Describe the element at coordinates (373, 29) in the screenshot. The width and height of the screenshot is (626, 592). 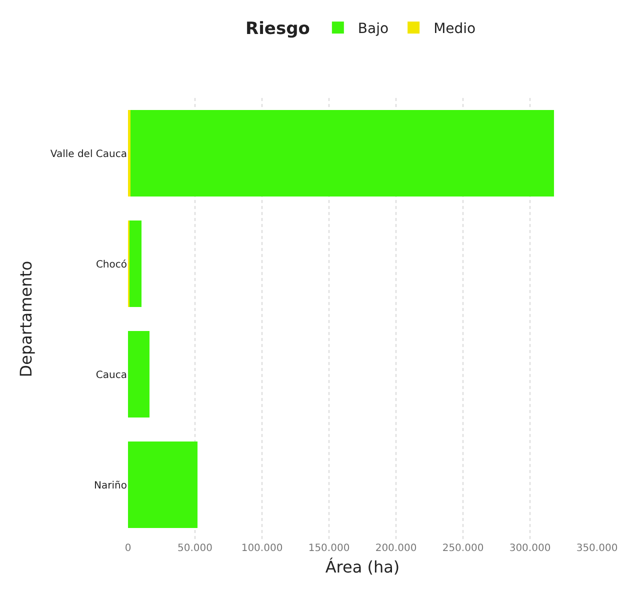
I see `legend-label: Bajo` at that location.